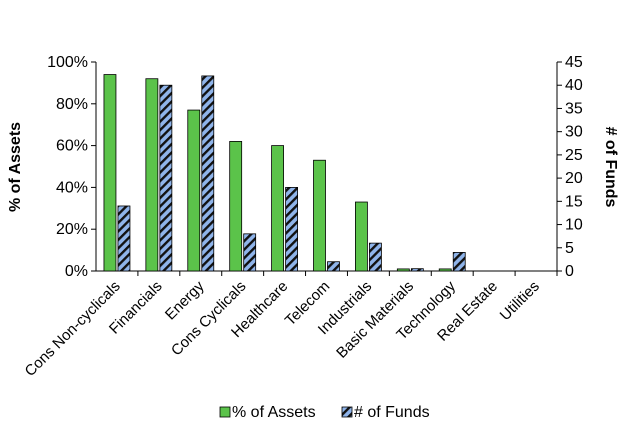 Image resolution: width=630 pixels, height=431 pixels. I want to click on y2-tick-label: 0, so click(569, 271).